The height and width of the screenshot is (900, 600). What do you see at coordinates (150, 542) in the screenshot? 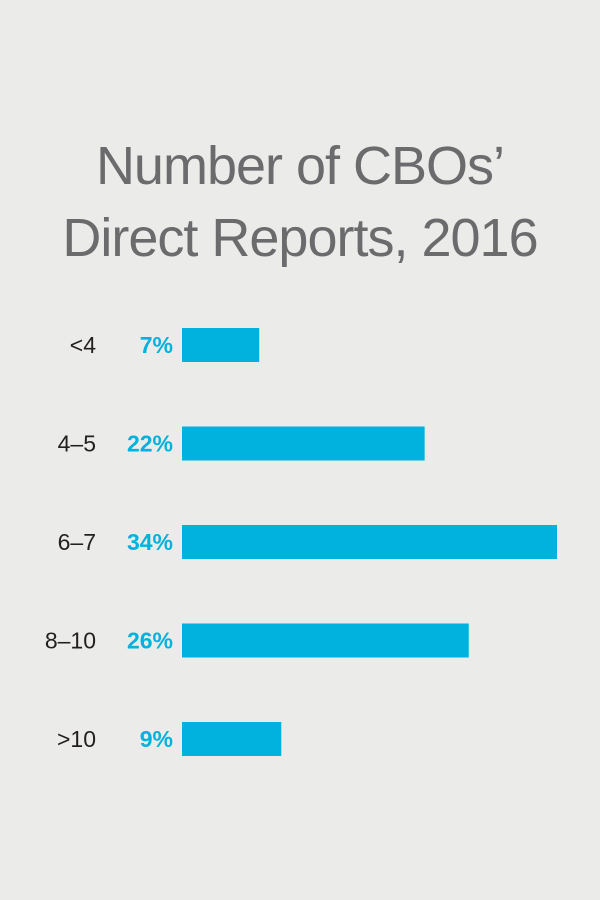
I see `value-label-3: 34%` at bounding box center [150, 542].